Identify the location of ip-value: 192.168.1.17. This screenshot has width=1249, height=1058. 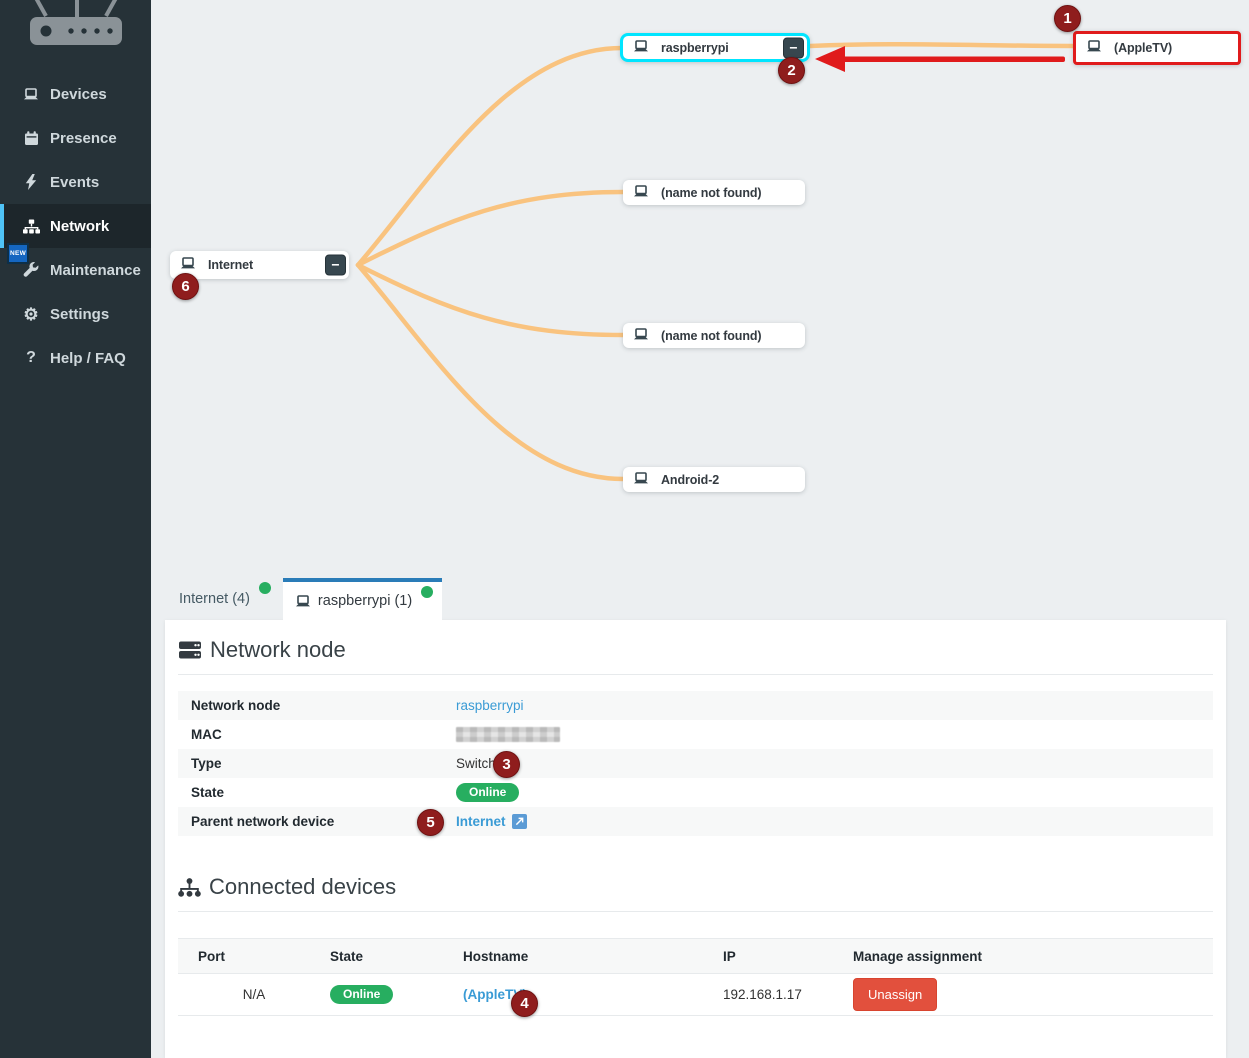
(762, 994).